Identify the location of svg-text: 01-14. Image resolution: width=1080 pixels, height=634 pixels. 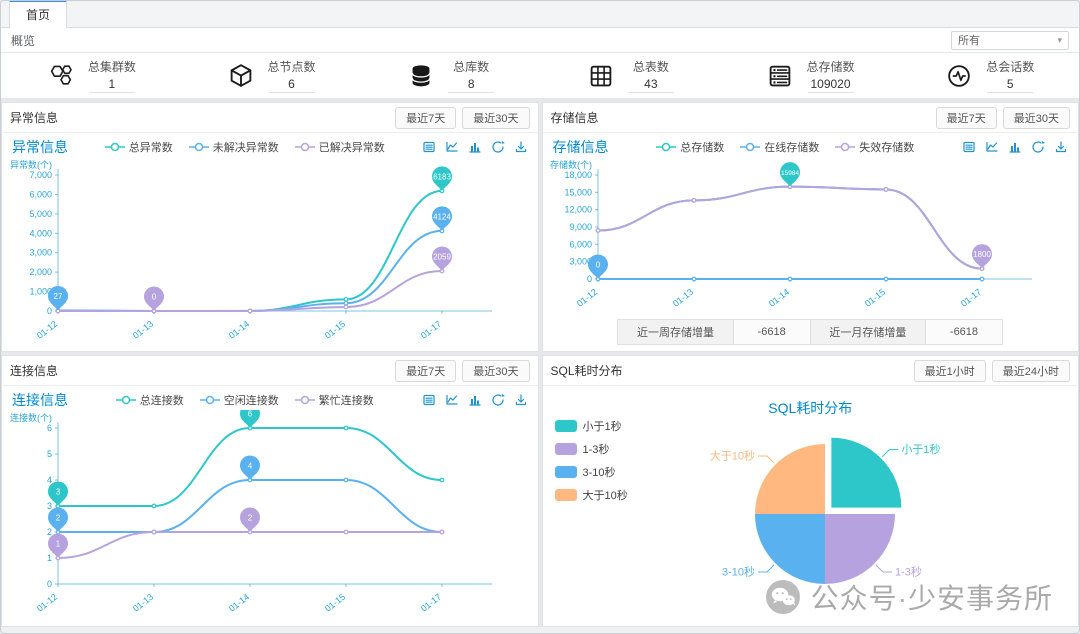
(779, 298).